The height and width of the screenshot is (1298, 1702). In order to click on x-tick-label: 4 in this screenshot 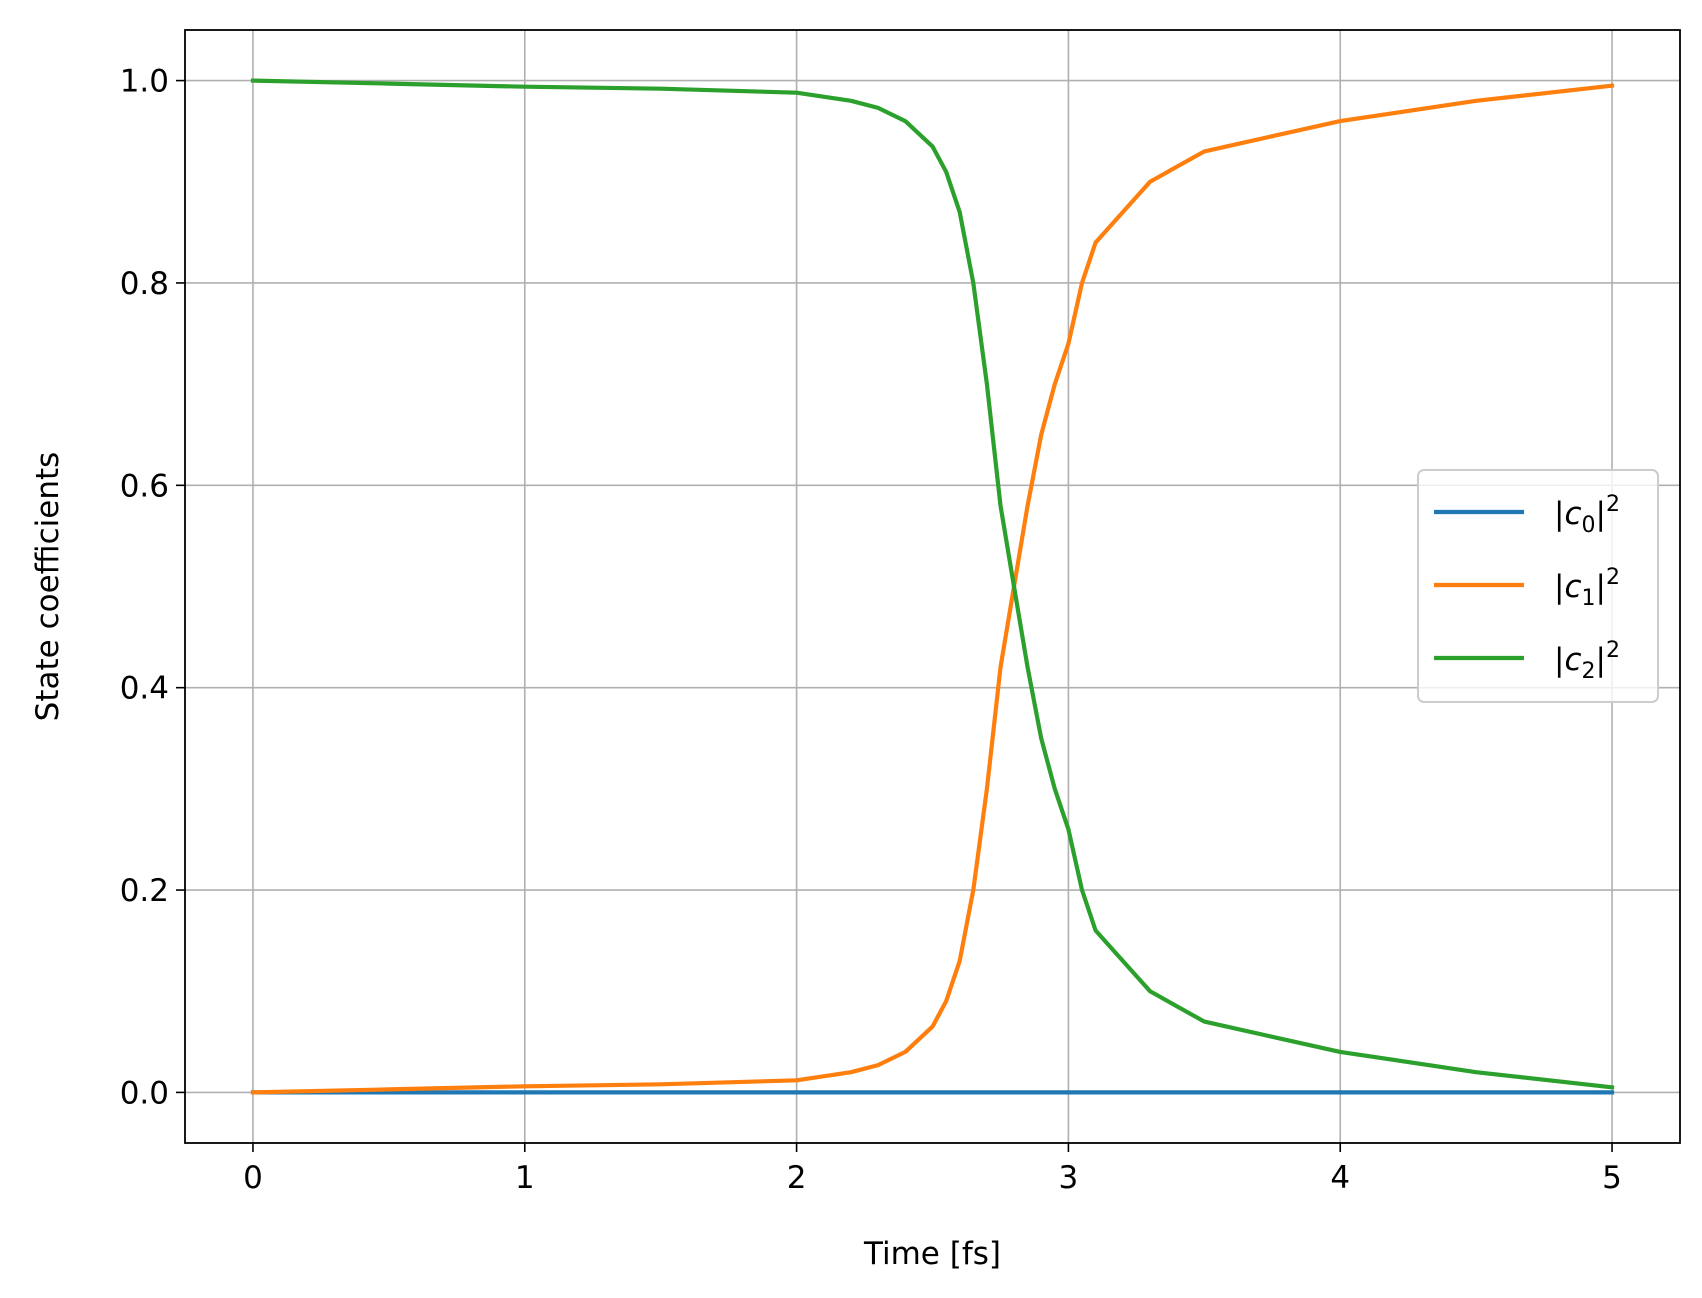, I will do `click(1340, 1178)`.